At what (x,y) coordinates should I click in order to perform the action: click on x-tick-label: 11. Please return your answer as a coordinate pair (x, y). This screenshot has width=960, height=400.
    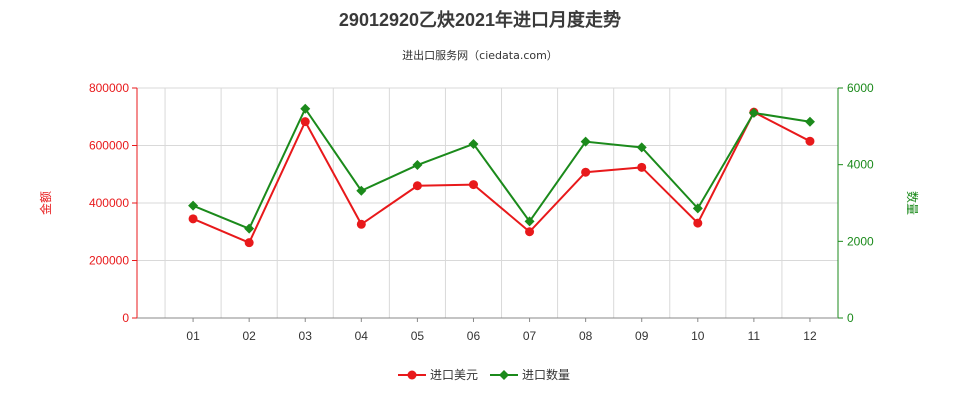
    Looking at the image, I should click on (754, 336).